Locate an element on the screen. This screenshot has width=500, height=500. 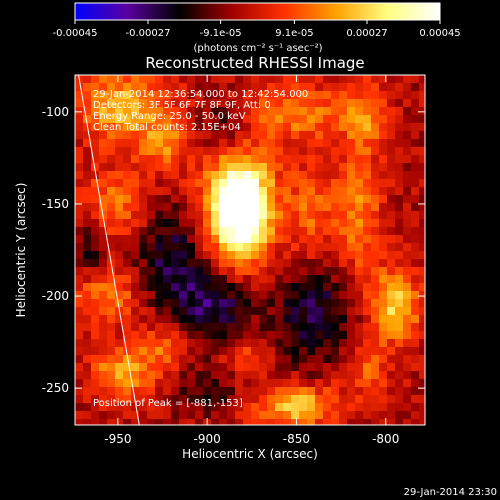
y-tick-label: -150 is located at coordinates (55, 204).